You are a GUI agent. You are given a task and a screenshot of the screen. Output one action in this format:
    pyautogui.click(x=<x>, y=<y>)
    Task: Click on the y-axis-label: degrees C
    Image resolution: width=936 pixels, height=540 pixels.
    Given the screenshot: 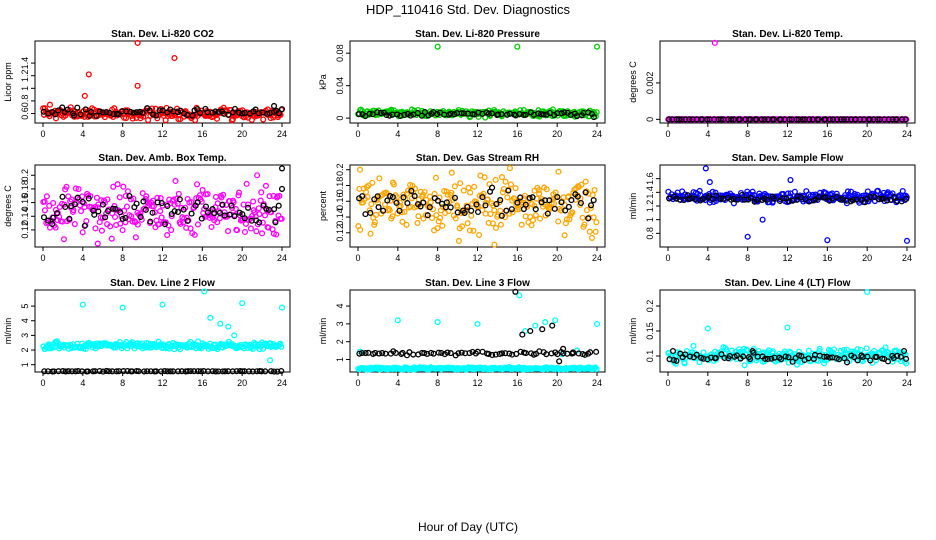 What is the action you would take?
    pyautogui.click(x=8, y=206)
    